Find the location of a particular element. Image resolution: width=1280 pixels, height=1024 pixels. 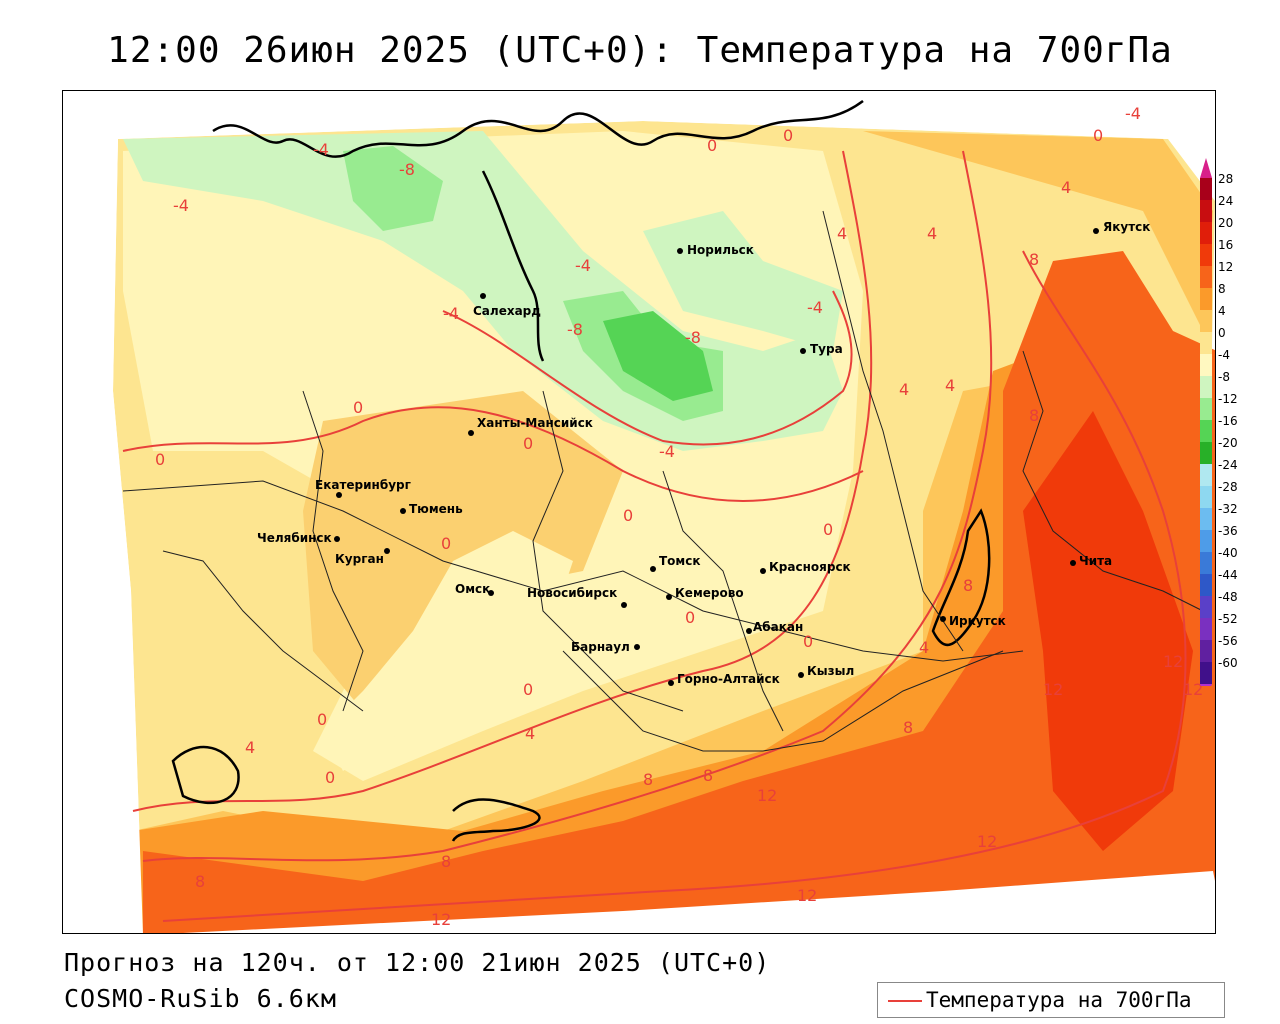

isotherm-label: -8 is located at coordinates (407, 169).